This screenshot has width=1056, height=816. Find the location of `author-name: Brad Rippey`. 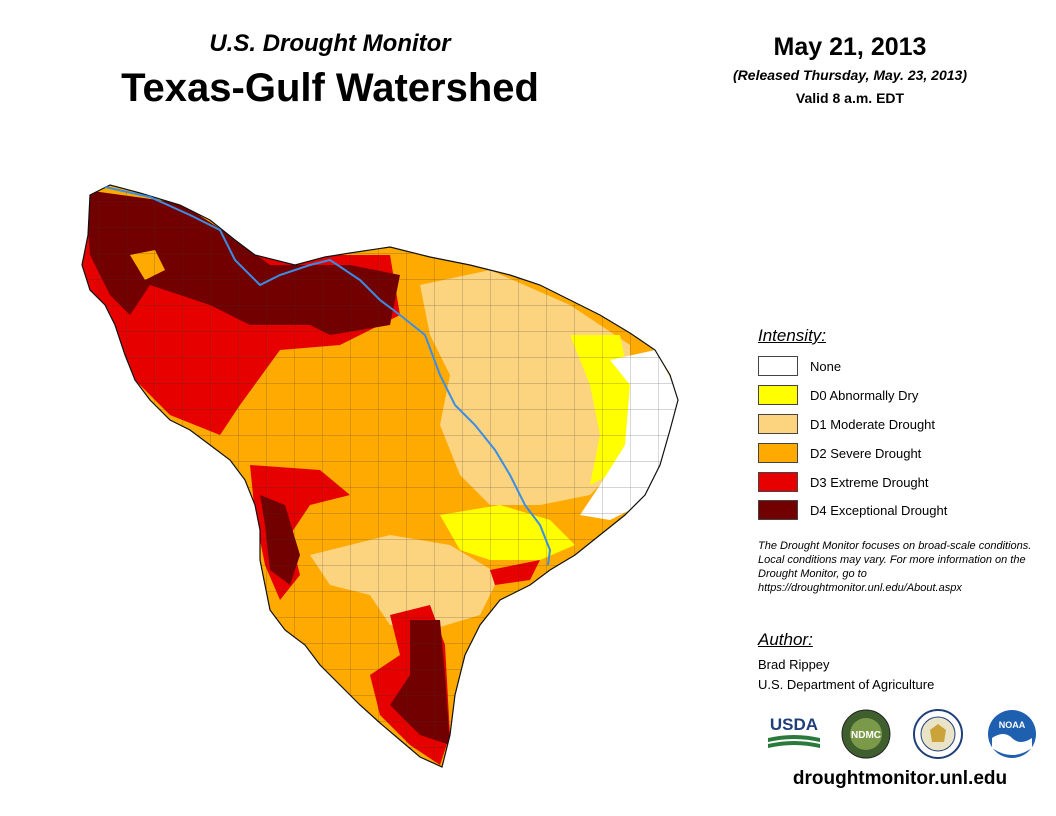

author-name: Brad Rippey is located at coordinates (794, 664).